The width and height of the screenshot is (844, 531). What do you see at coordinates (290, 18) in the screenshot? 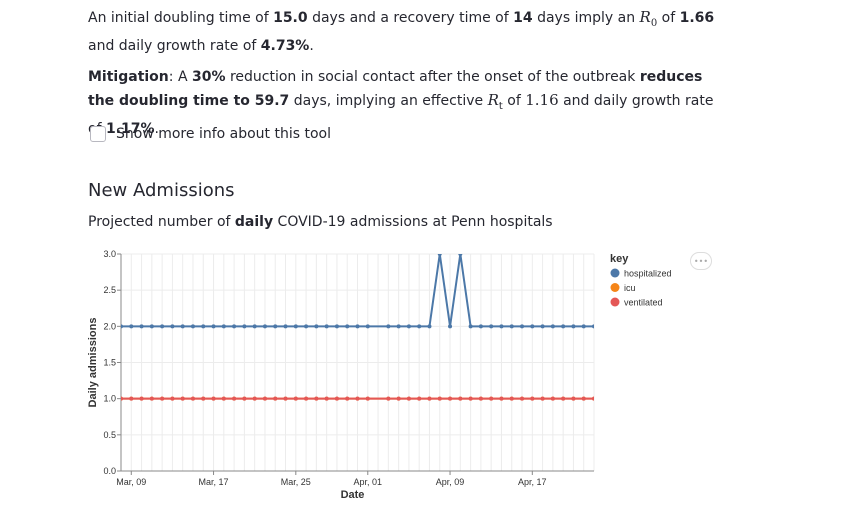
I see `doubling-time-value: 15.0` at bounding box center [290, 18].